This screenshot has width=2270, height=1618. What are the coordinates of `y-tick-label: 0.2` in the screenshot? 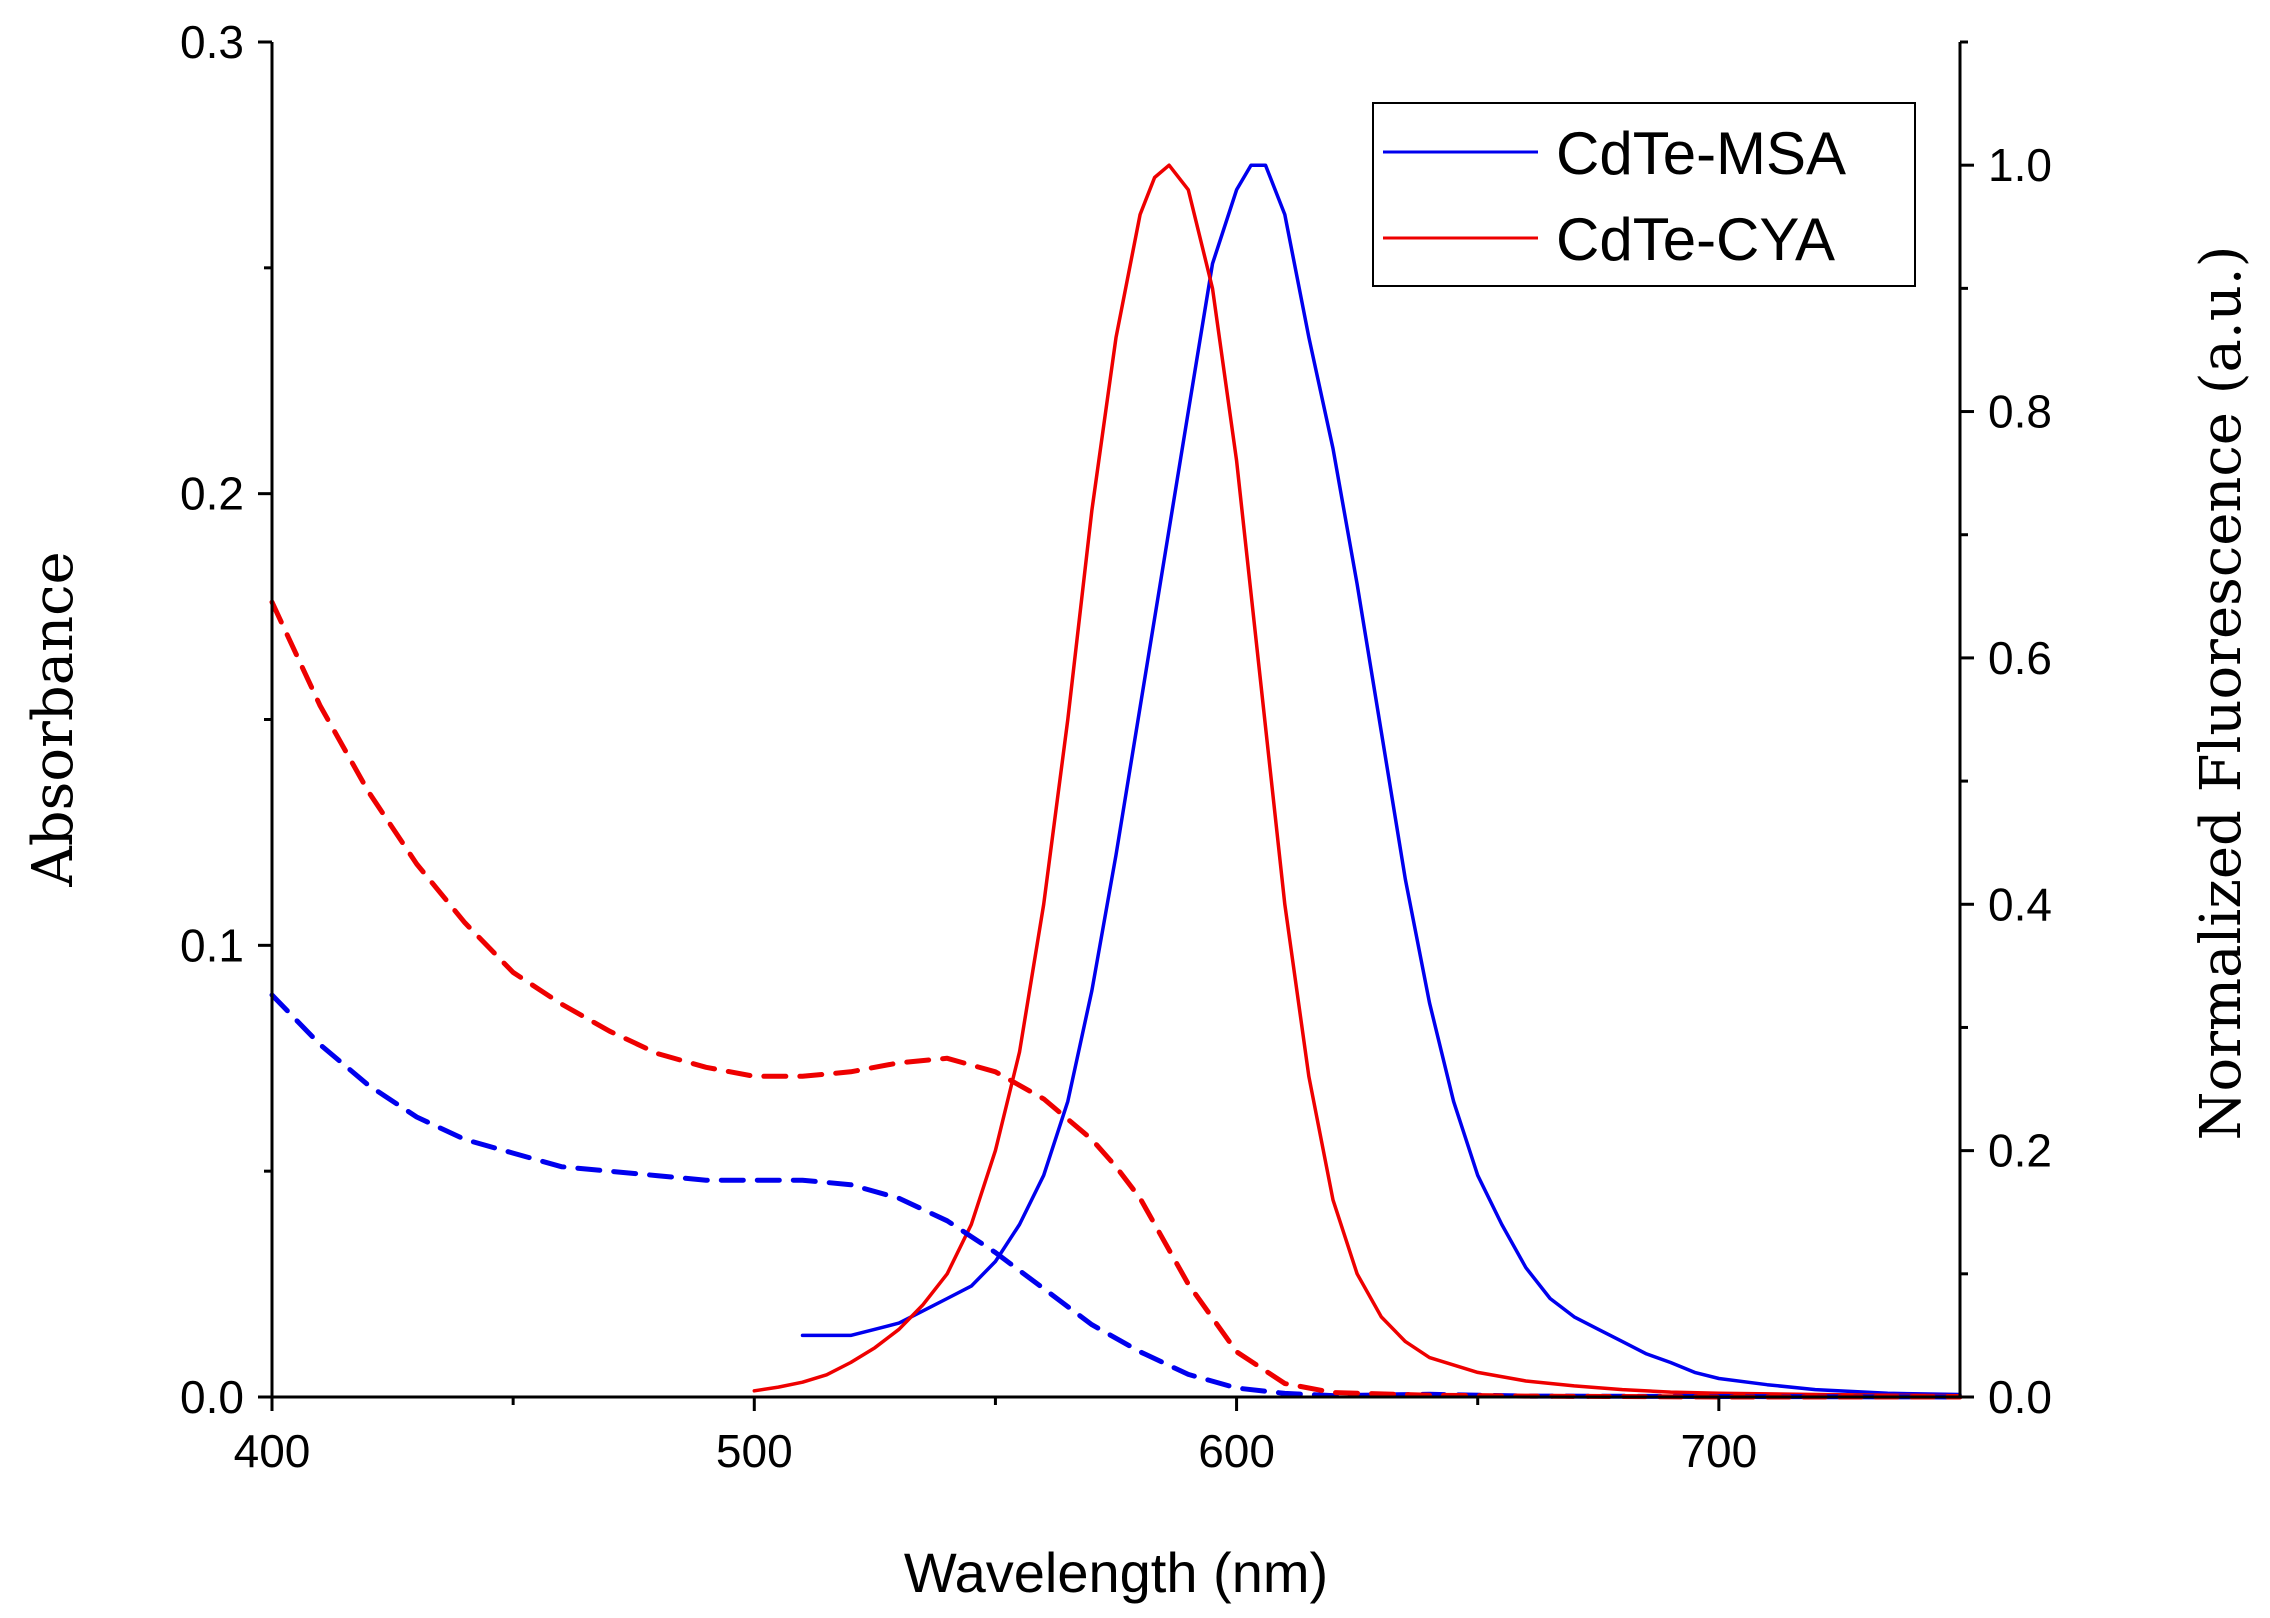 It's located at (212, 494).